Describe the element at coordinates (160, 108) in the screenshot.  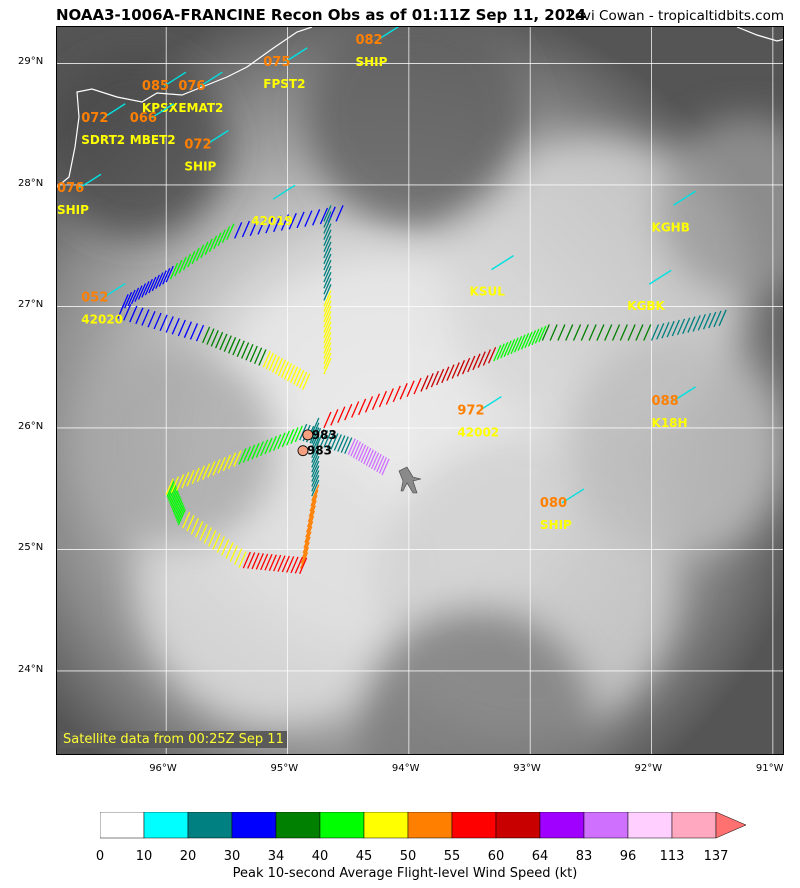
I see `station-id: KPSX` at that location.